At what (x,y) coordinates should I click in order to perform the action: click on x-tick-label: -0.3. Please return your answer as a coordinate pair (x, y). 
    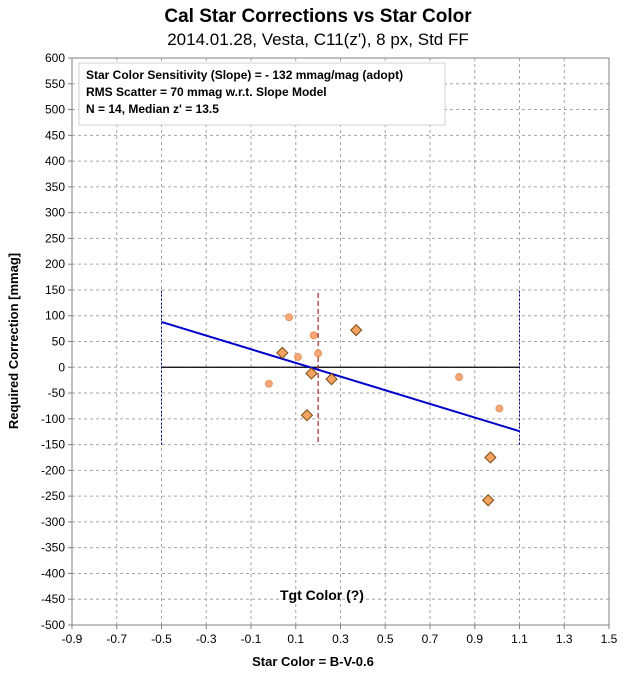
    Looking at the image, I should click on (206, 639).